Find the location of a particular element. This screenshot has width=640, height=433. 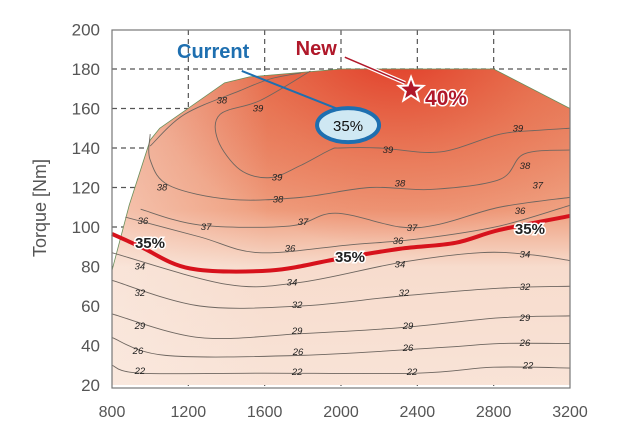

current-marker is located at coordinates (348, 125).